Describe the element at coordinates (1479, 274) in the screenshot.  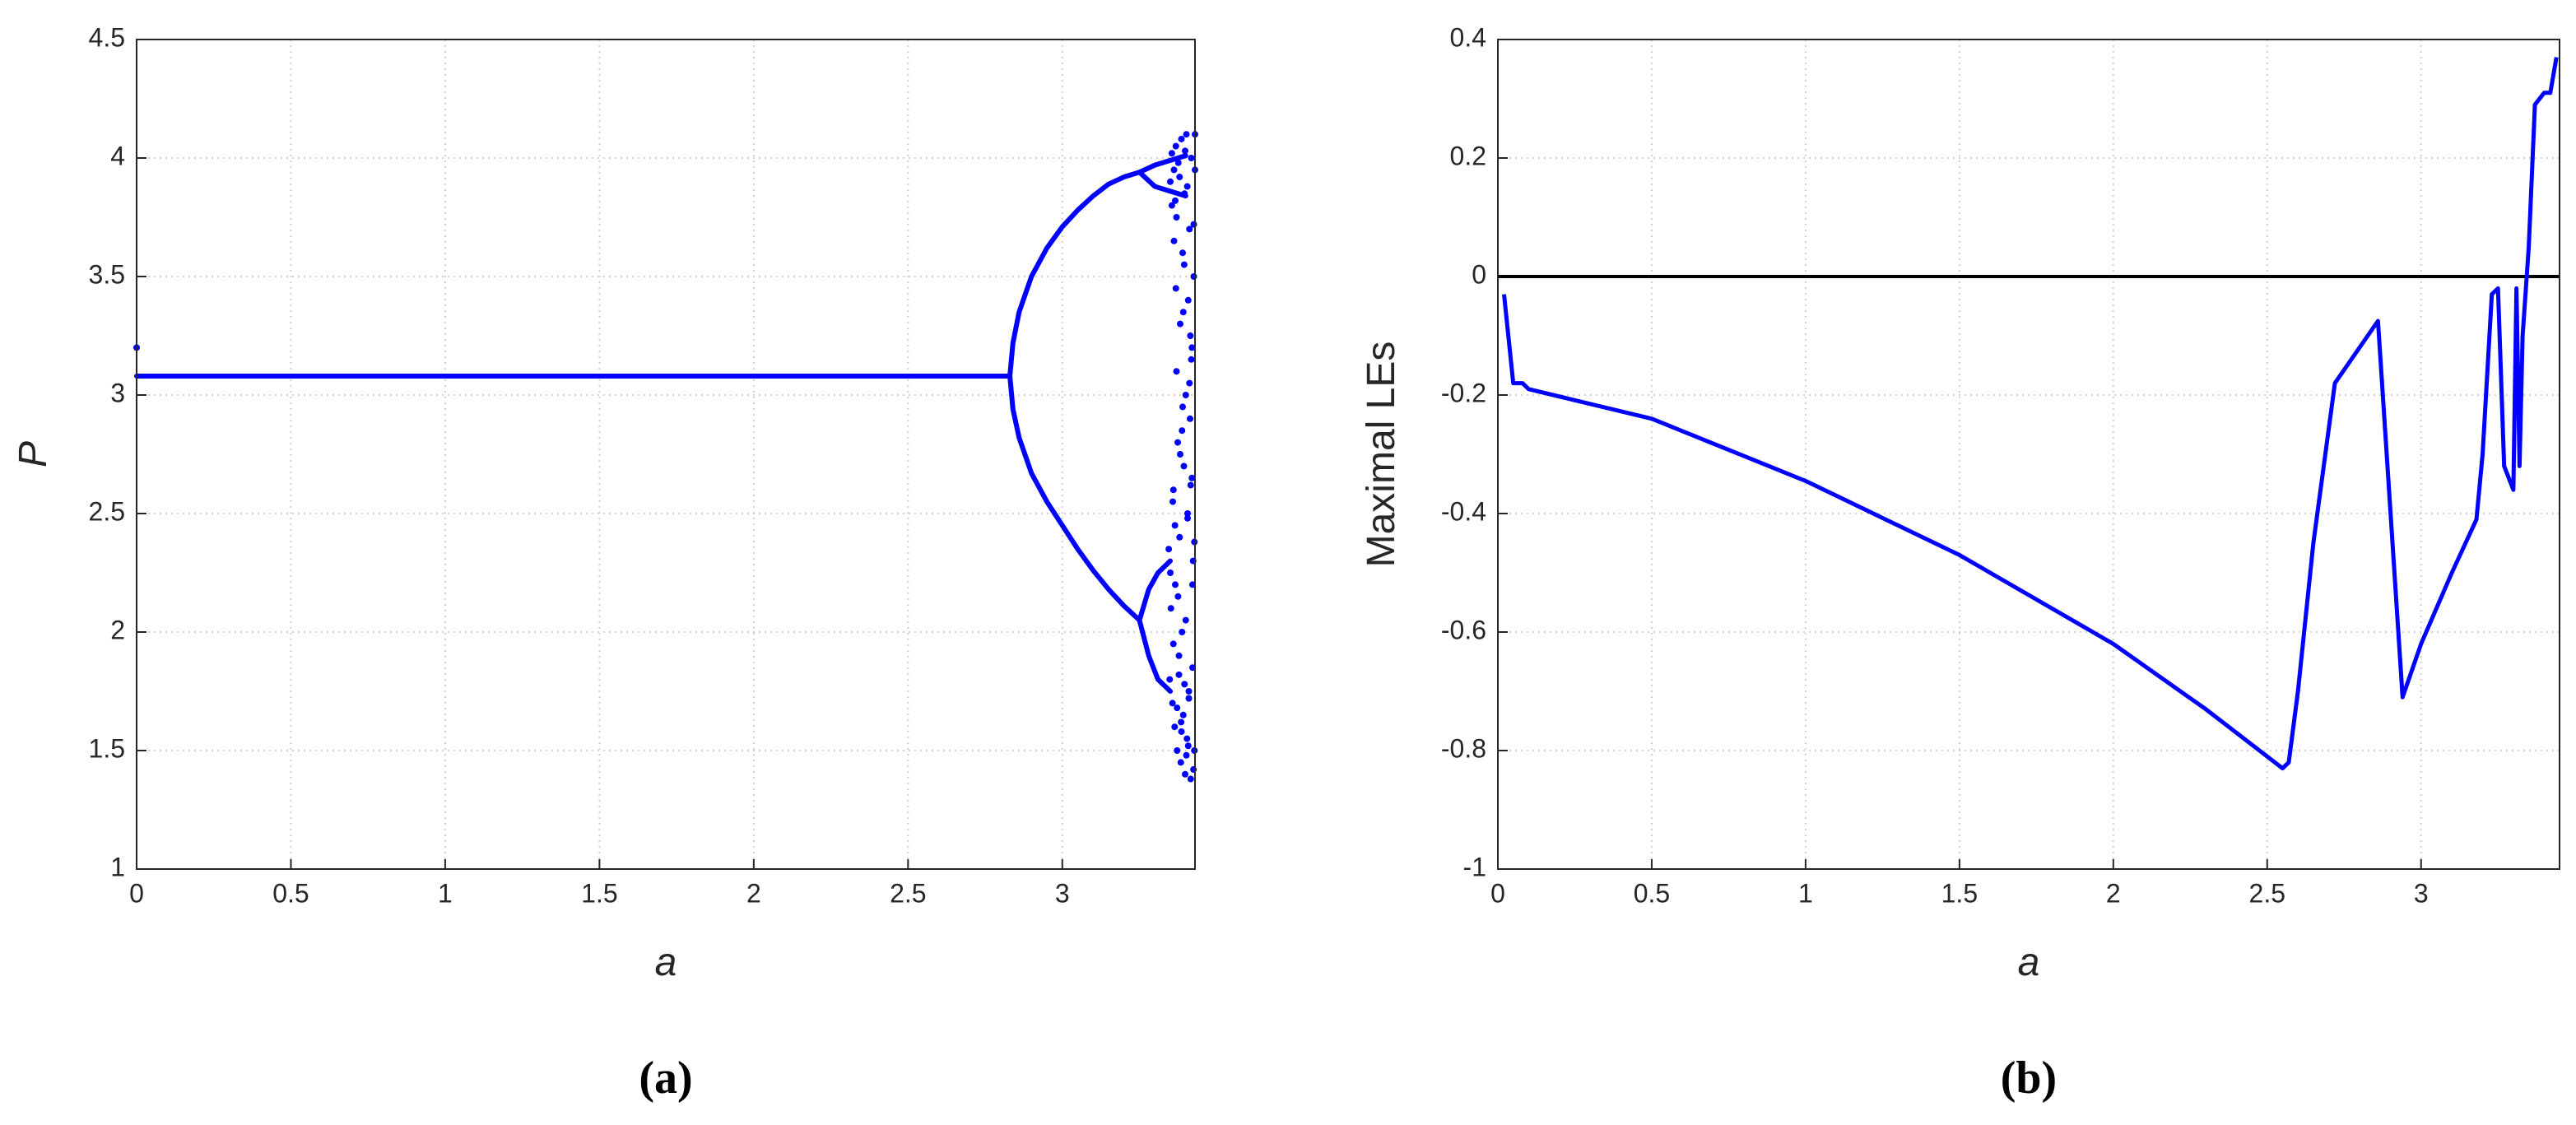
I see `y-tick-label: 0` at that location.